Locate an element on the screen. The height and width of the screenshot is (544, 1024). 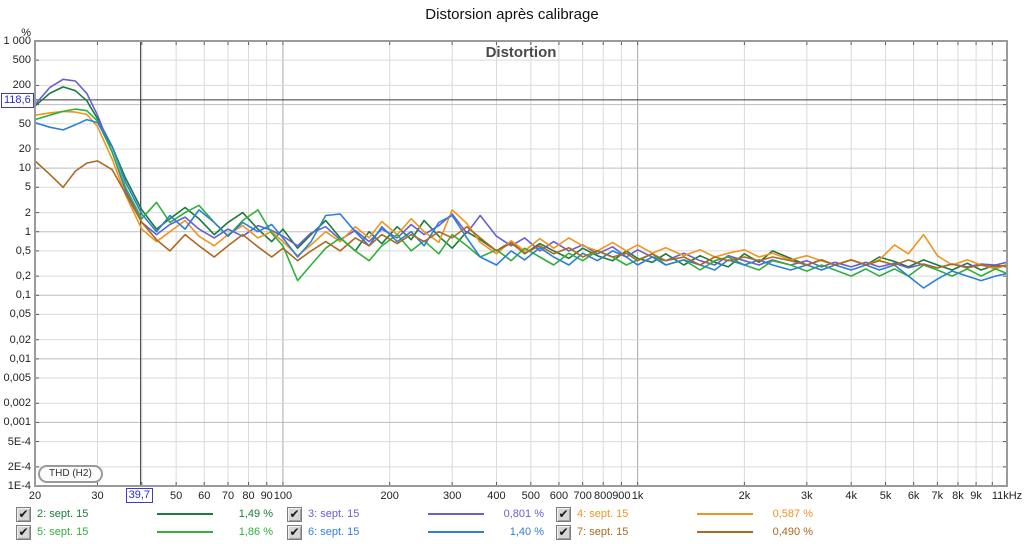
y-tick-label: 5E-4 is located at coordinates (19, 441).